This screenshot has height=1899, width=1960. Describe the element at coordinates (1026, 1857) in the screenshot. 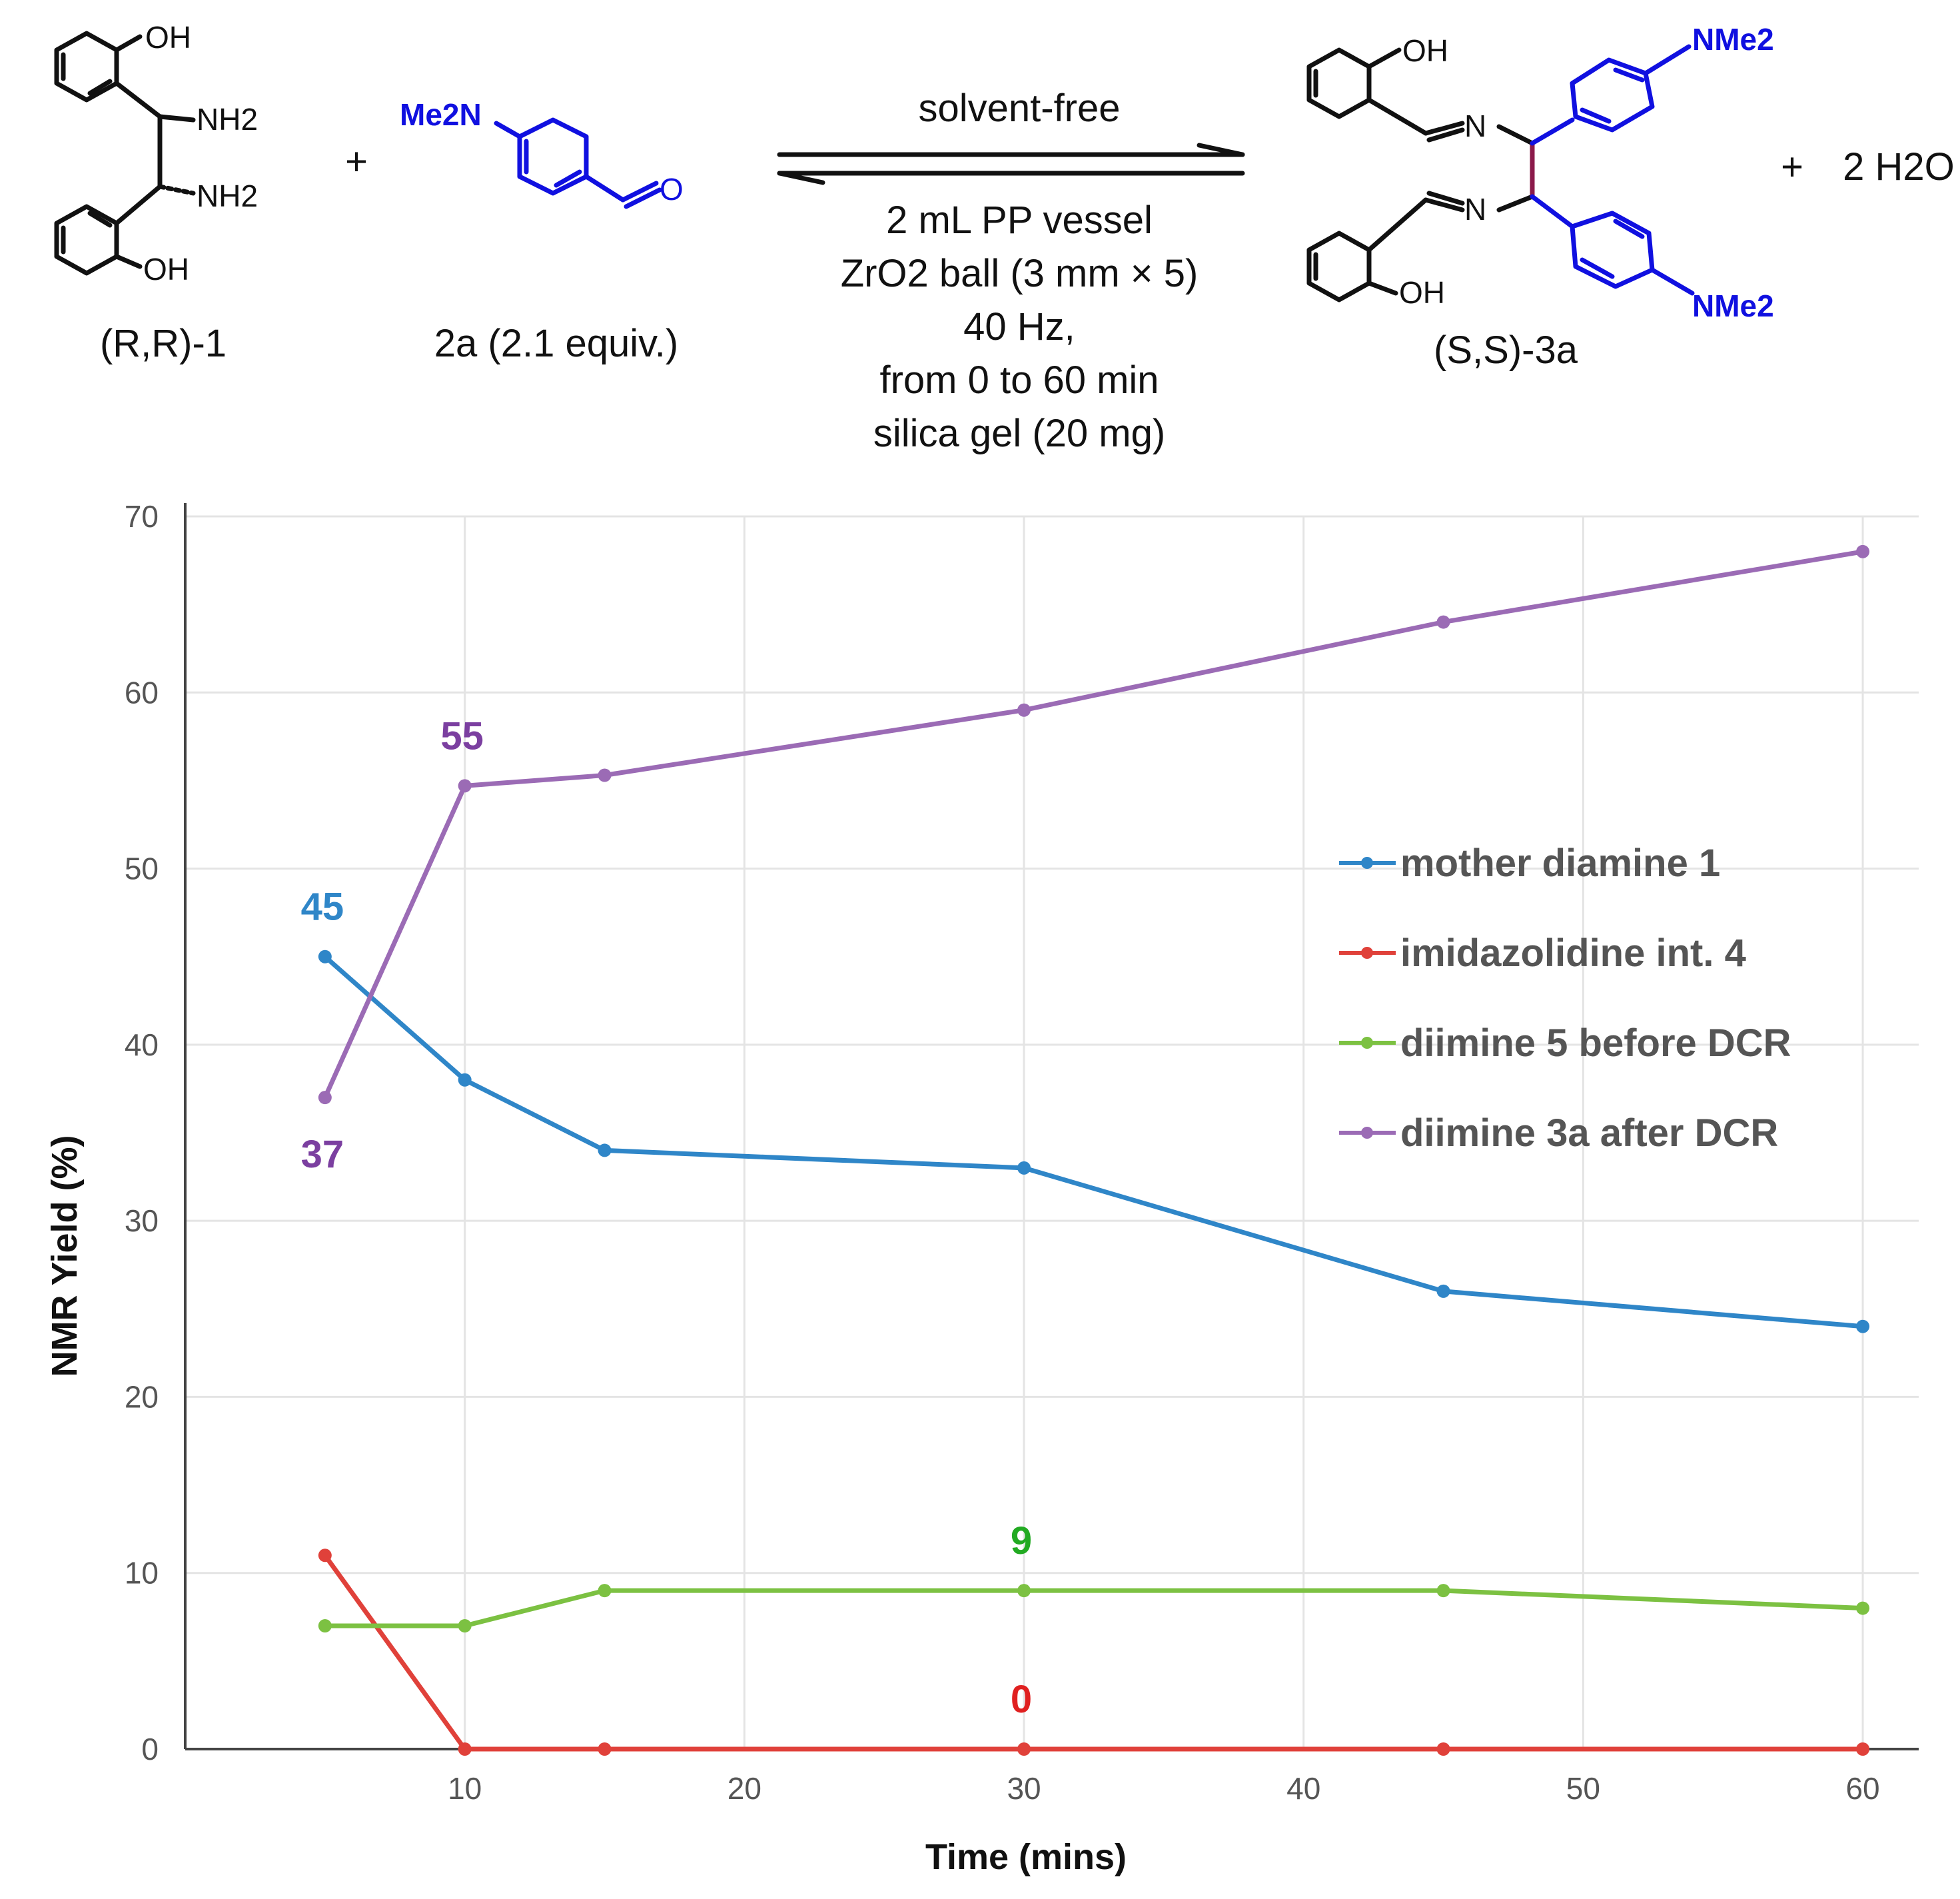

I see `x-axis-label: Time (mins)` at that location.